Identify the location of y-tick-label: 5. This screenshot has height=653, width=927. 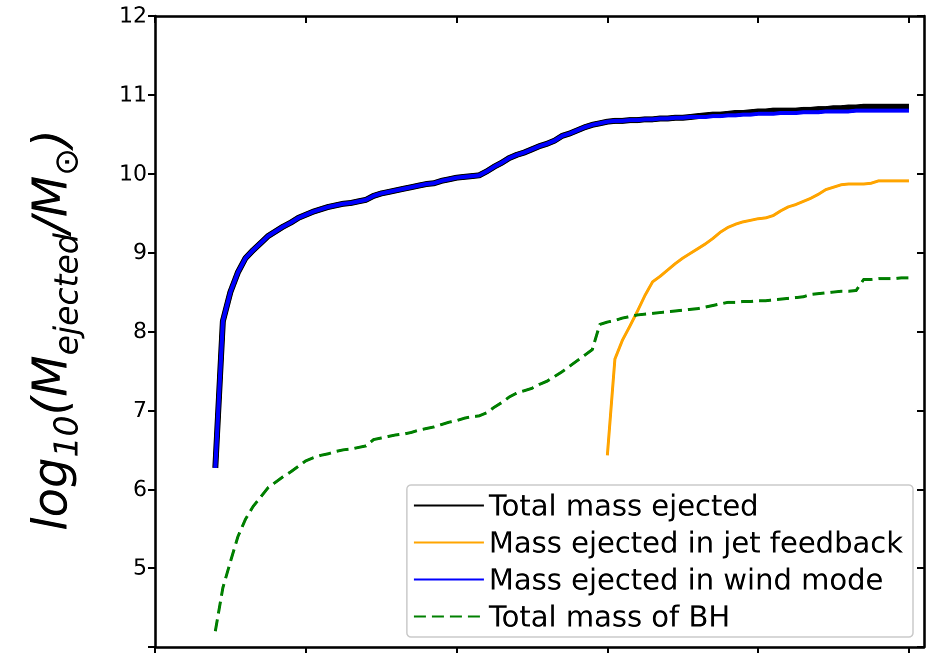
(140, 568).